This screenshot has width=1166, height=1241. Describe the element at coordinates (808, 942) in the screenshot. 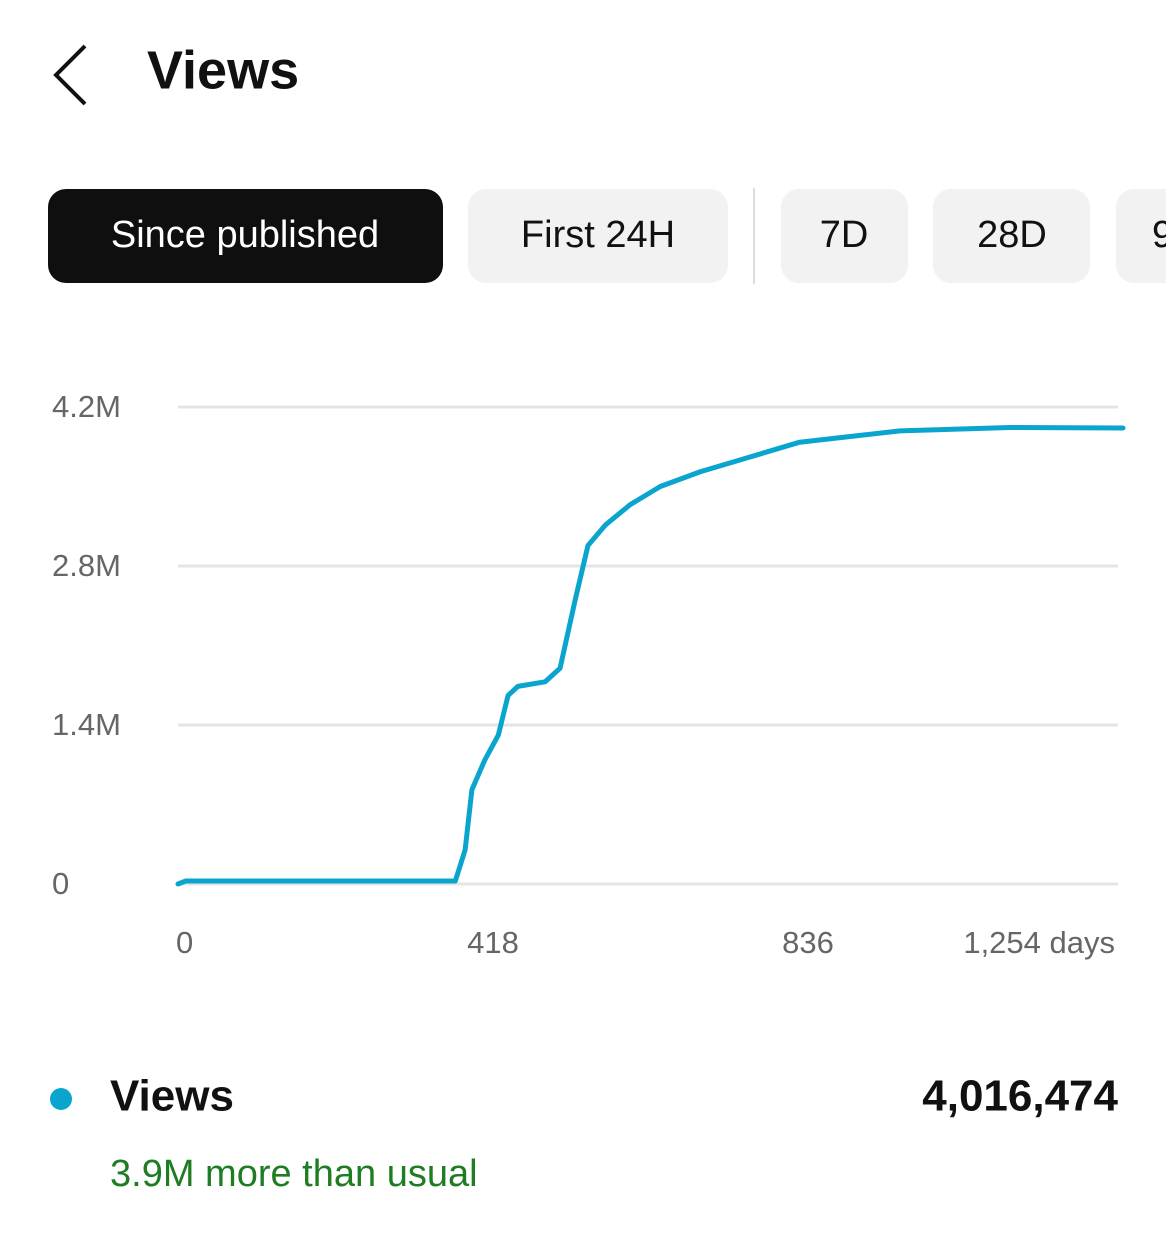

I see `x-tick-label: 836` at that location.